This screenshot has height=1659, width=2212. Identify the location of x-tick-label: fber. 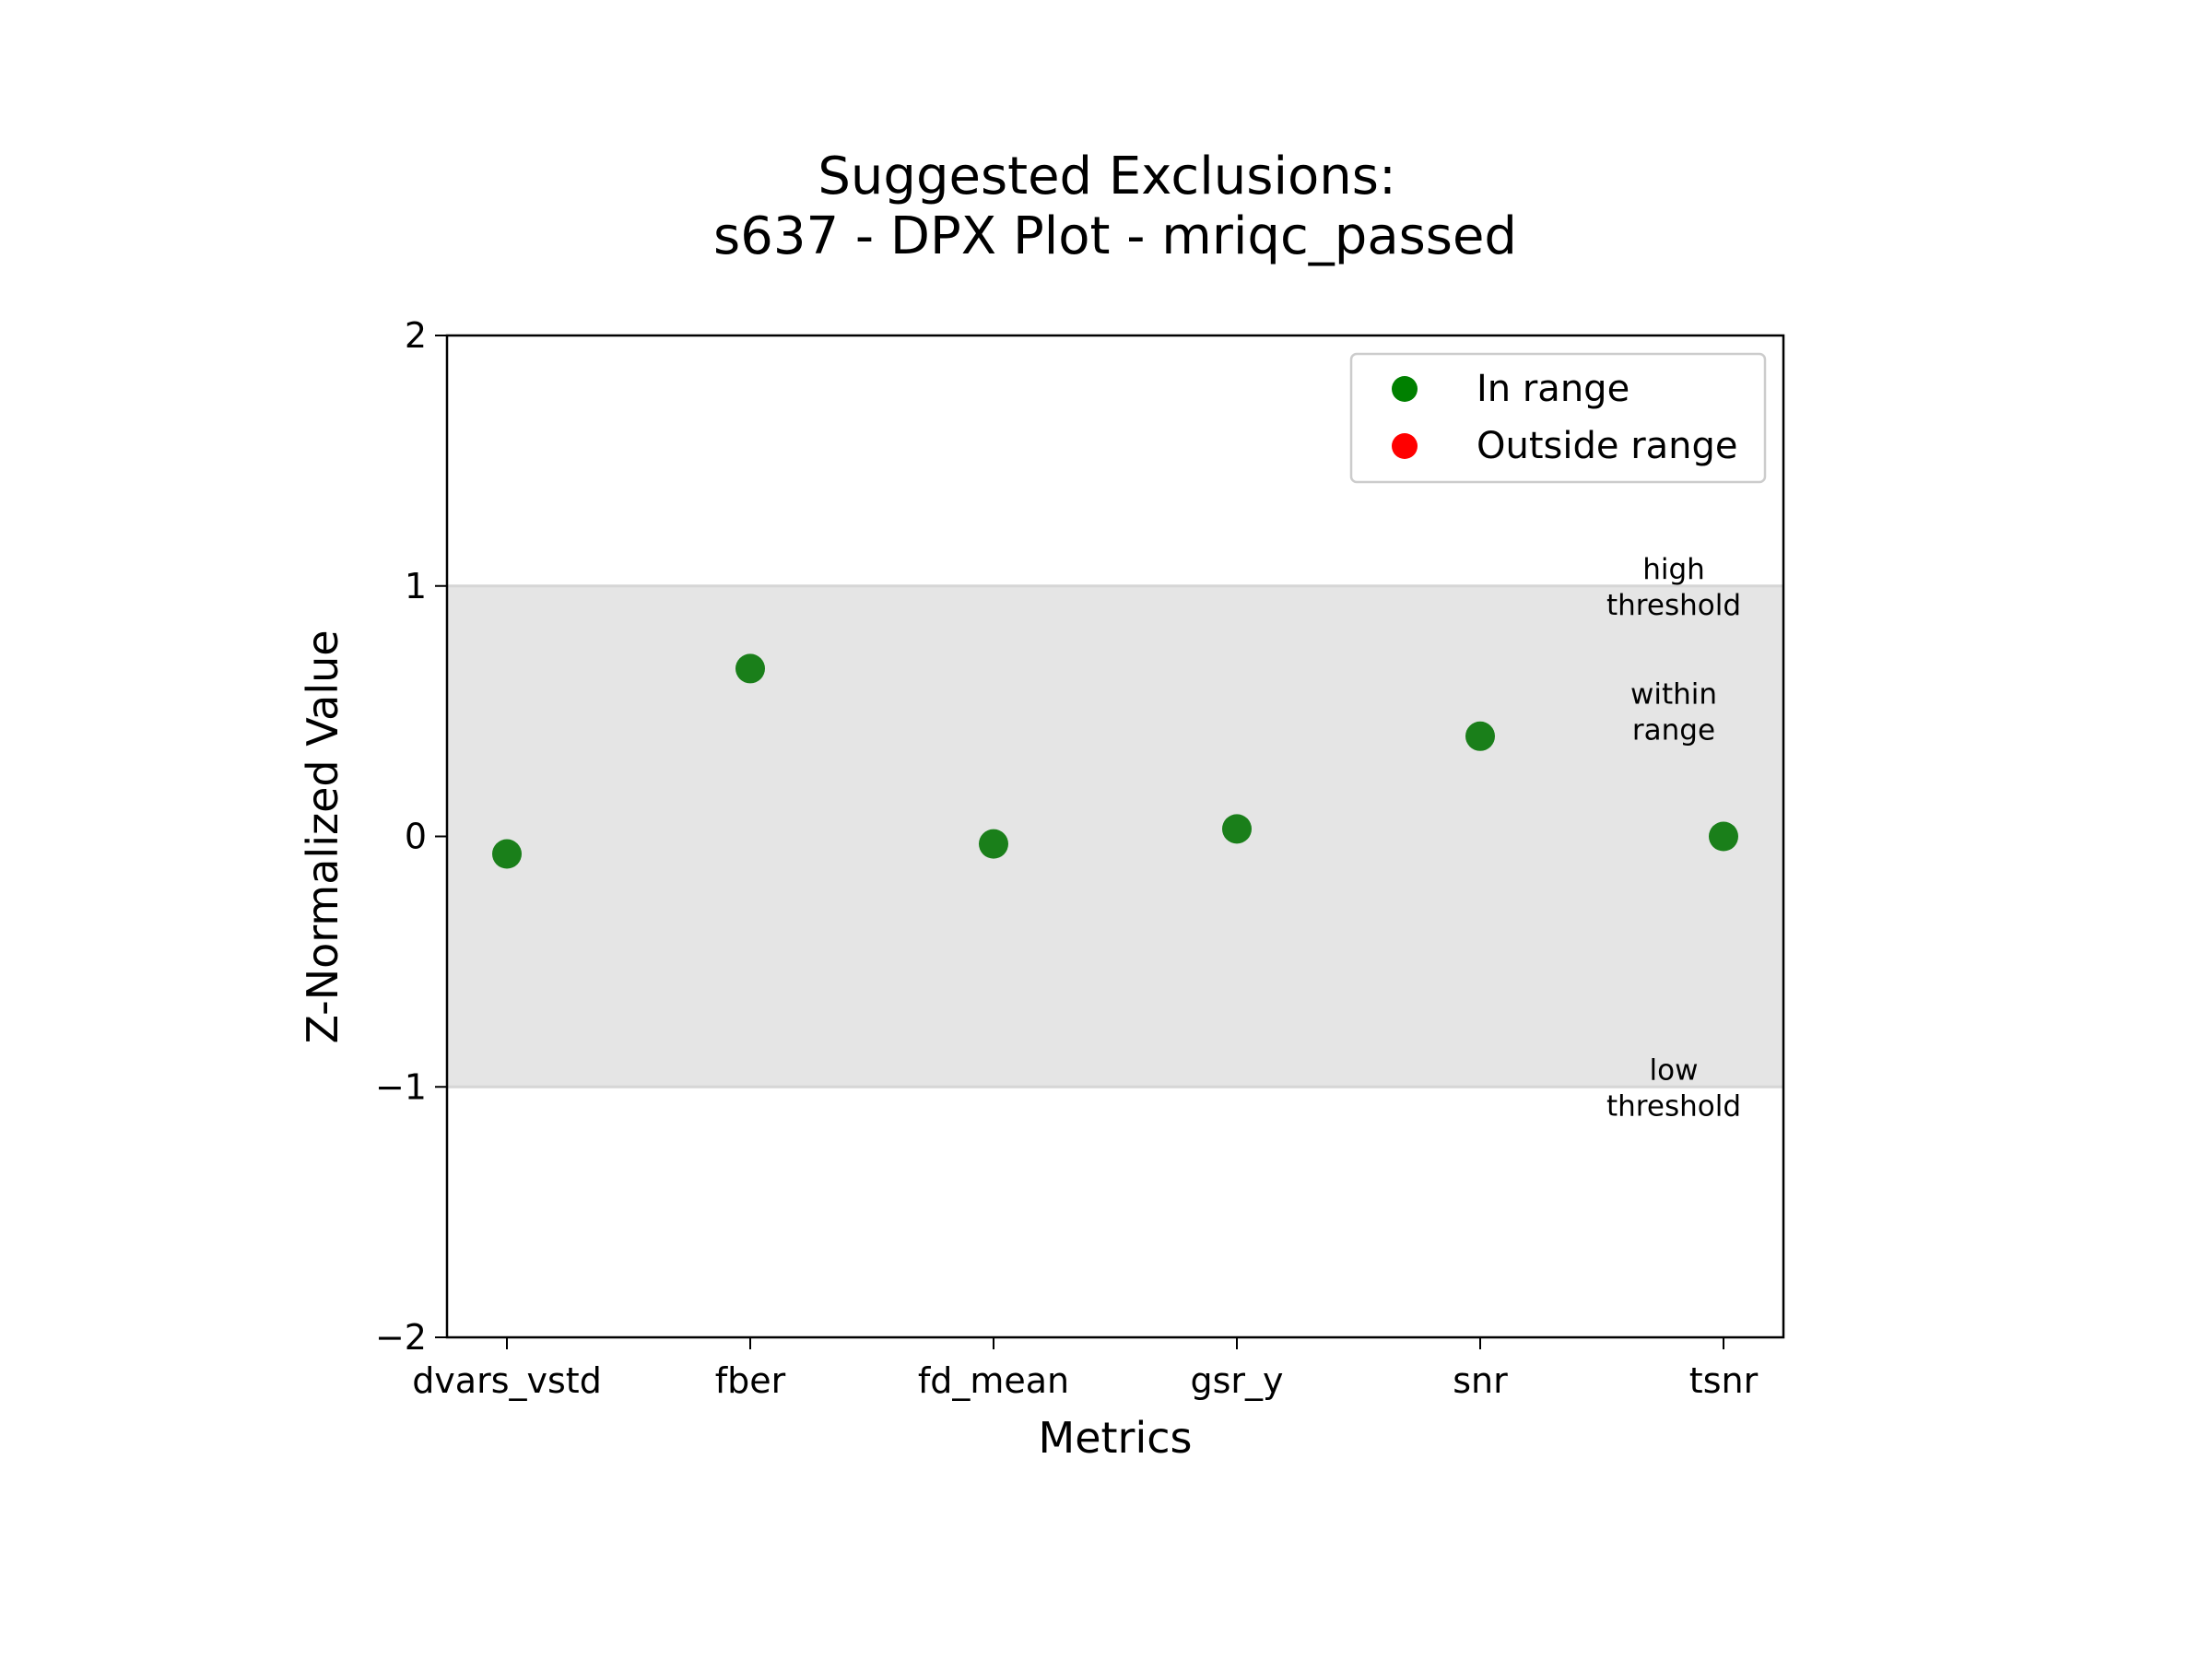
(750, 1380).